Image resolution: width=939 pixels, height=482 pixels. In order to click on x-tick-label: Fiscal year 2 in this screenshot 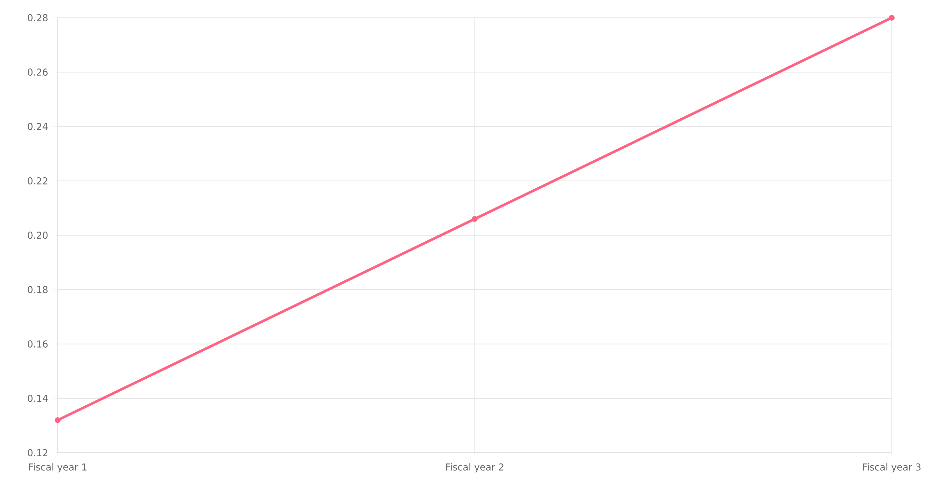, I will do `click(475, 468)`.